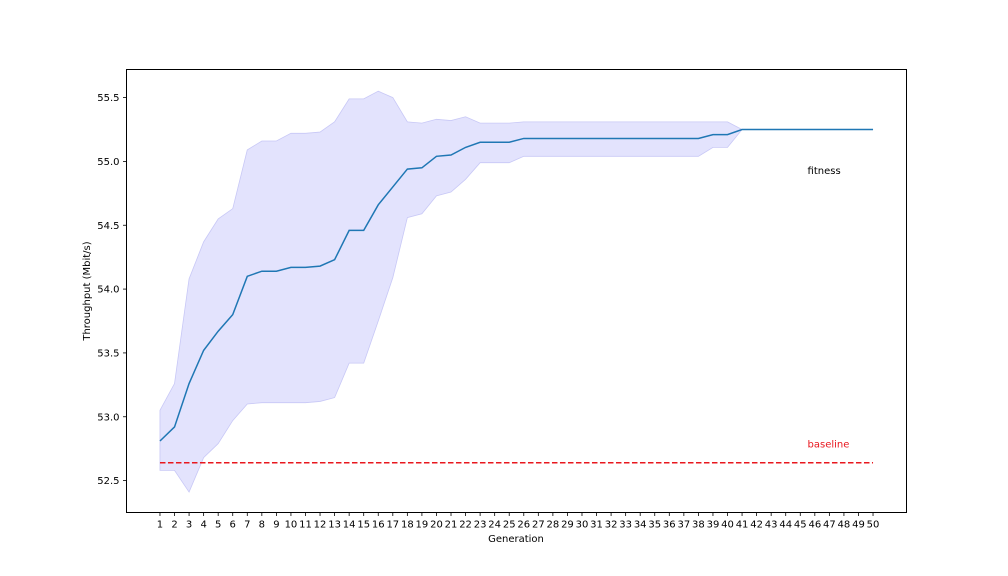 This screenshot has width=1008, height=576. I want to click on x-tick-label-44: 44, so click(785, 525).